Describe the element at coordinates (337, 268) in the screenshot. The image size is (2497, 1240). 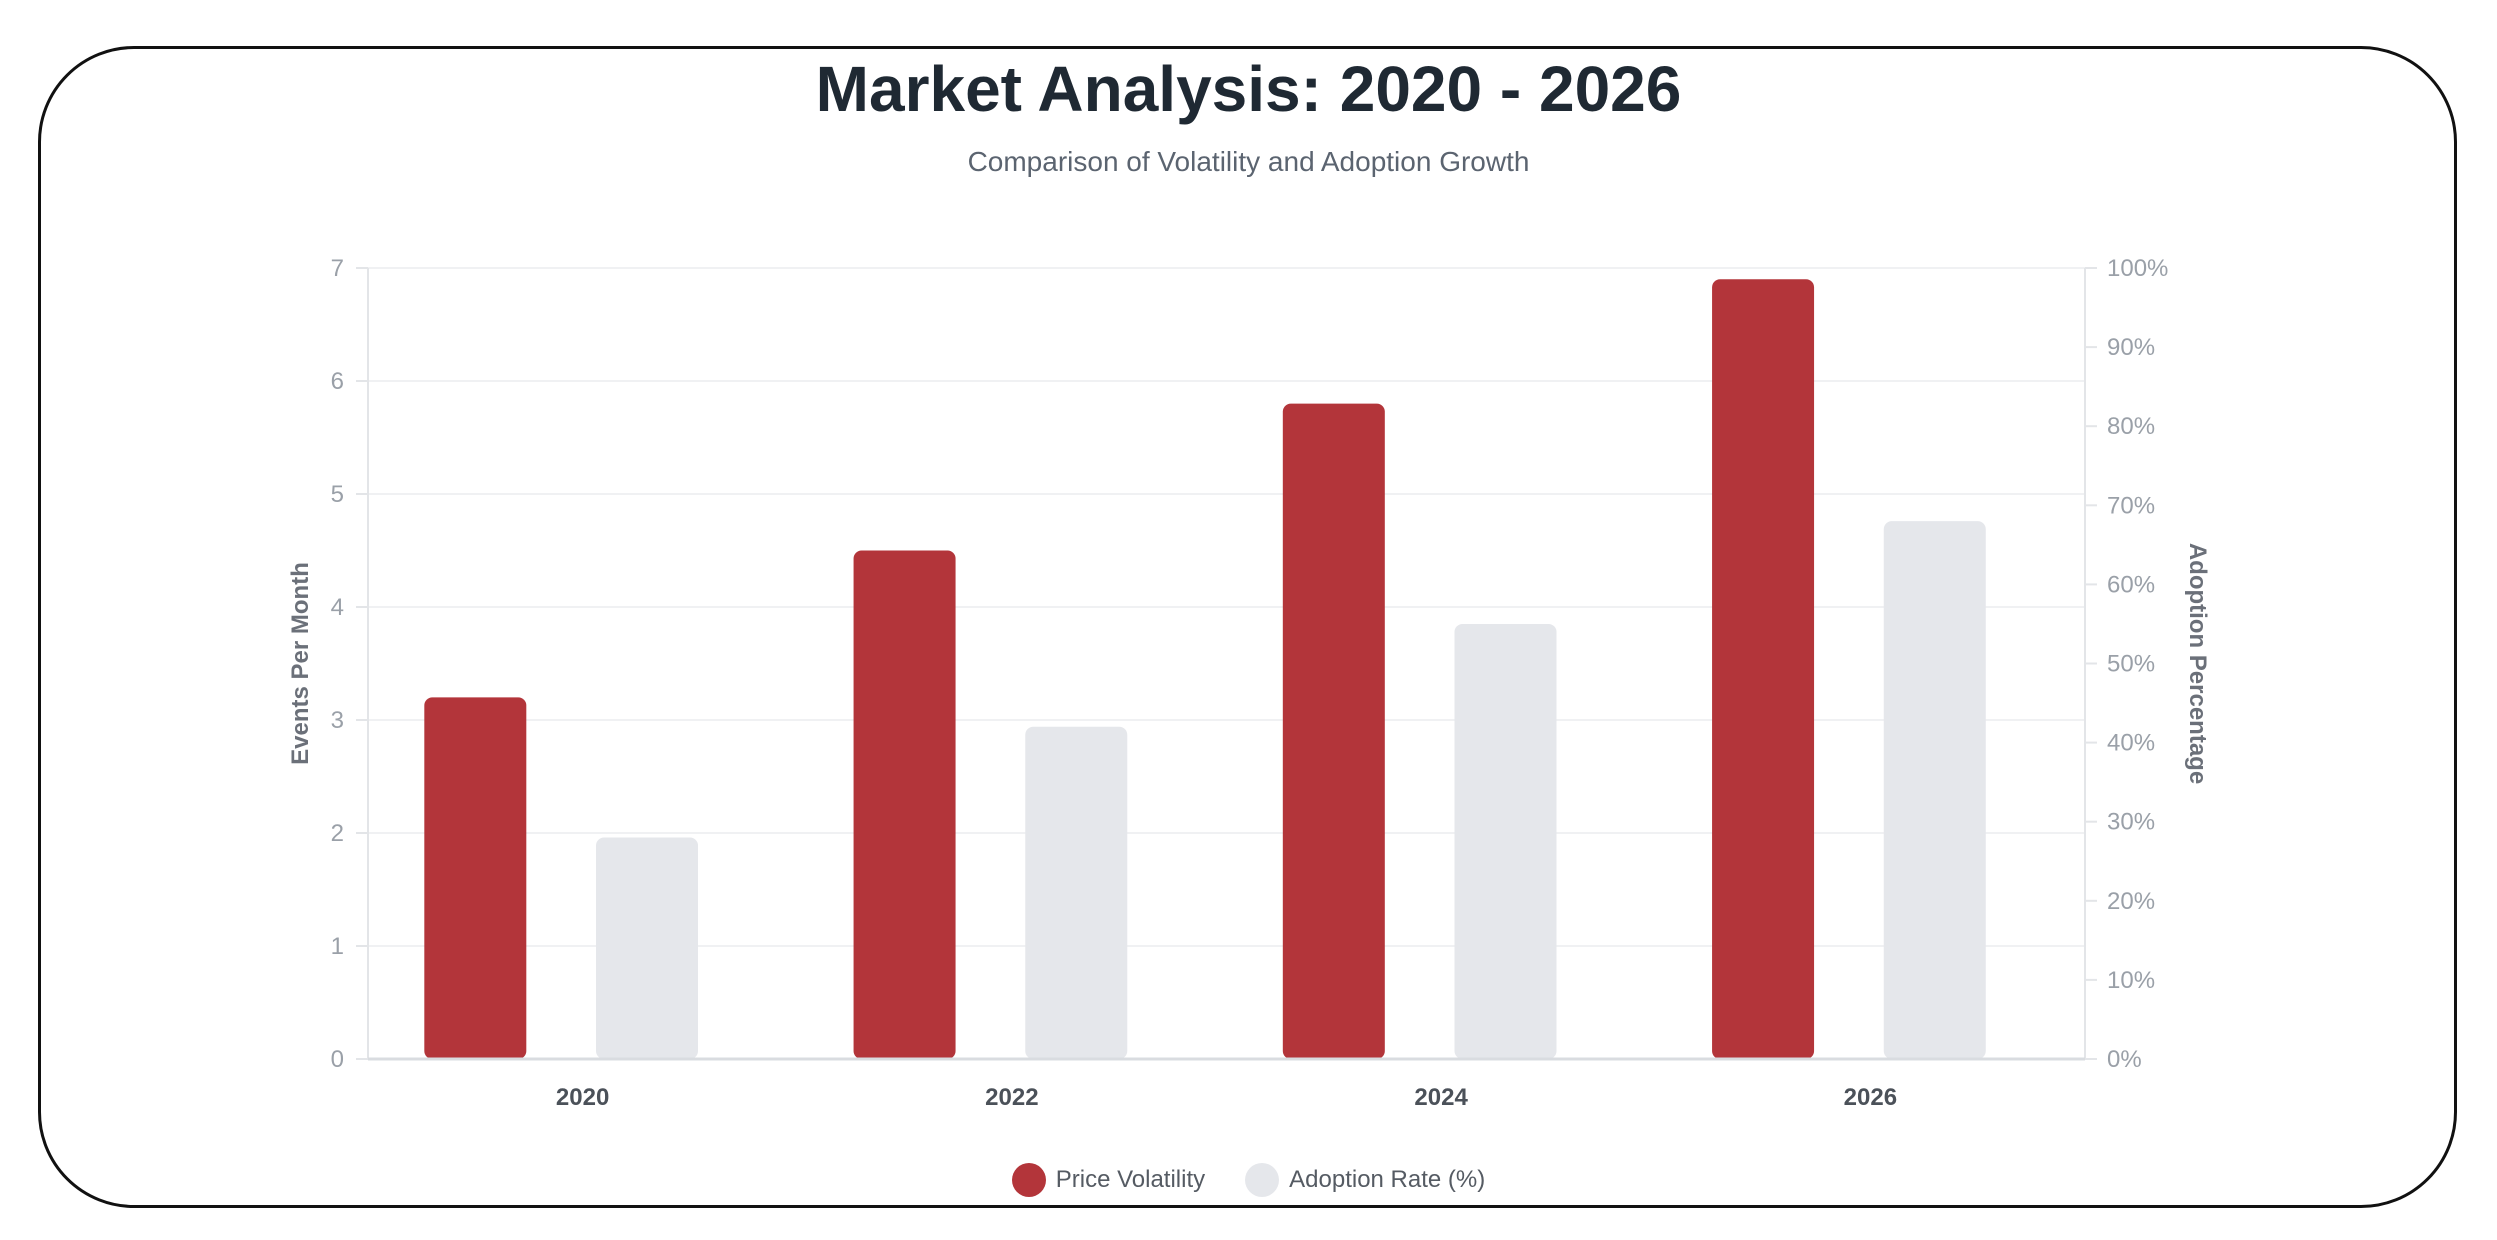
I see `y-left-tick-label: 7` at that location.